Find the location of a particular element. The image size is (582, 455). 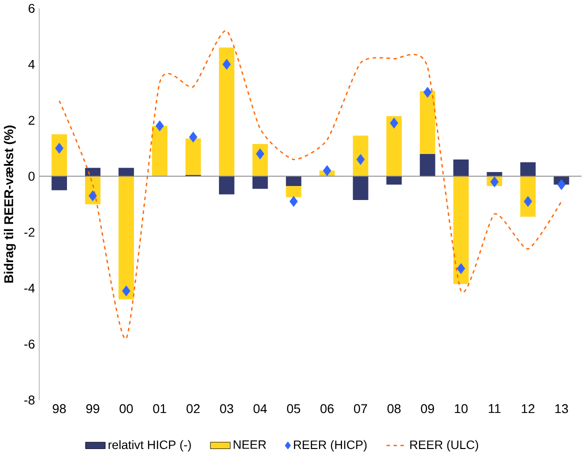

legend-label: REER (HICP) is located at coordinates (330, 446).